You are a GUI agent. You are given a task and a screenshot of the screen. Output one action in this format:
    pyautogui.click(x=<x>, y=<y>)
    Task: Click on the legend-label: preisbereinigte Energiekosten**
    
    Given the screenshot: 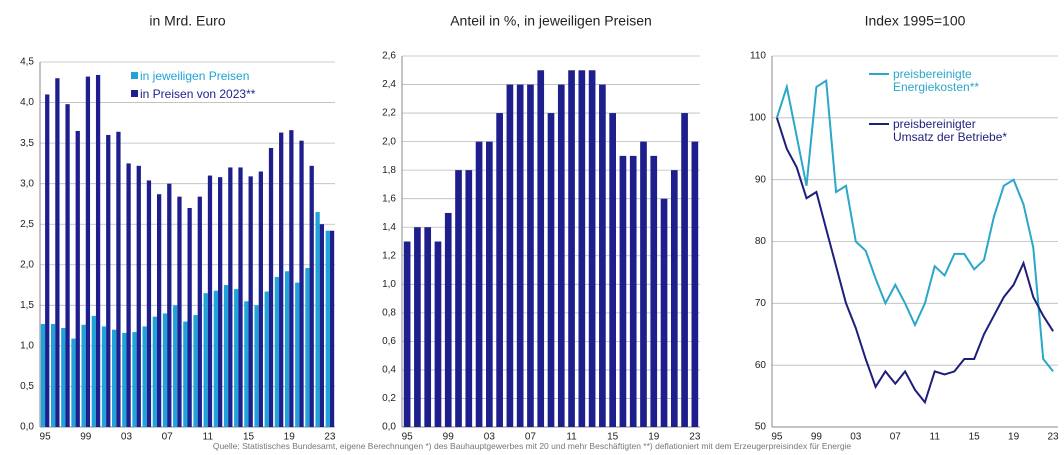 What is the action you would take?
    pyautogui.click(x=936, y=80)
    